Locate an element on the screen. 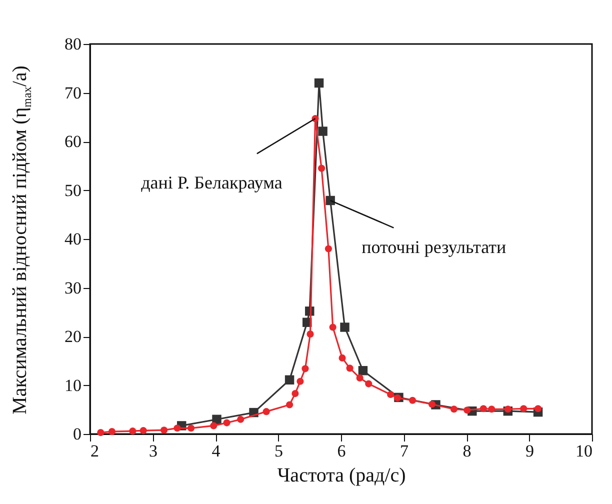 This screenshot has width=612, height=504. x-tick-label: 8 is located at coordinates (467, 451).